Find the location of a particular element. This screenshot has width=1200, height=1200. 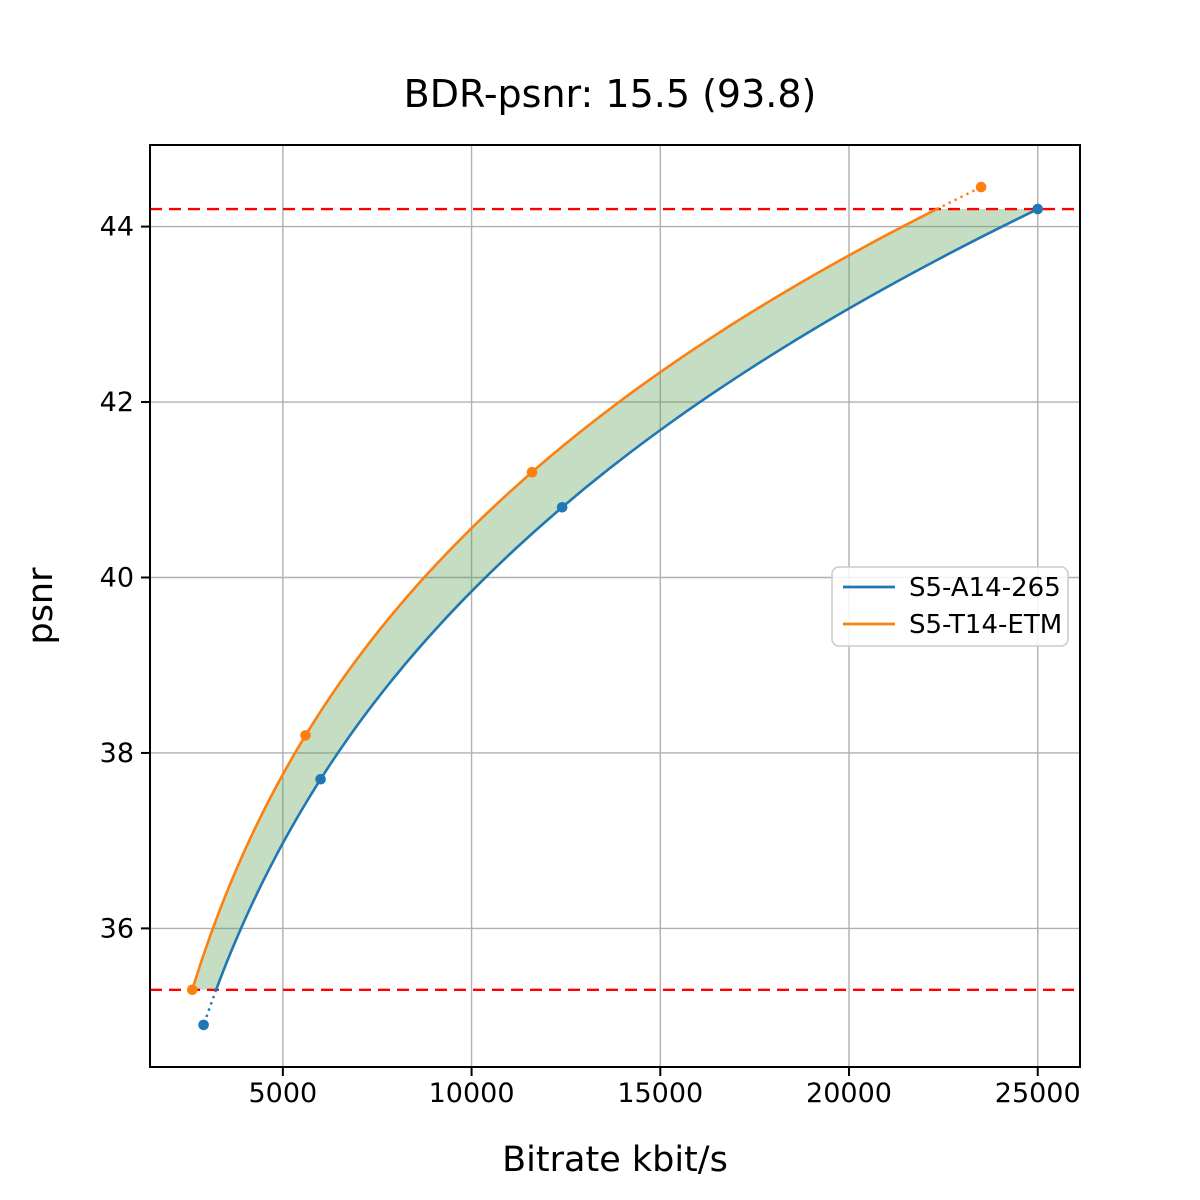

y-tick-label-40: 40 is located at coordinates (117, 577).